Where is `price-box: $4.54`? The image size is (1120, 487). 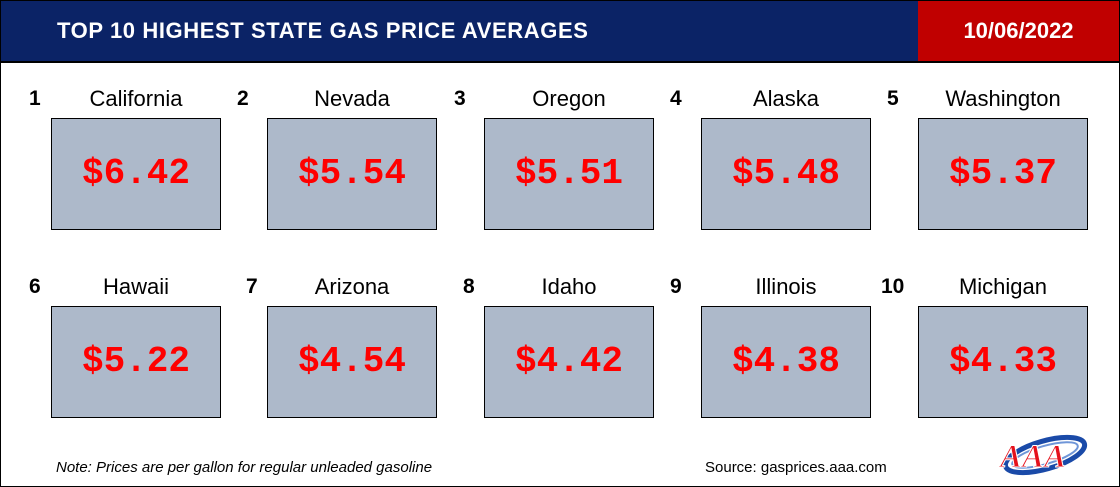 price-box: $4.54 is located at coordinates (352, 362).